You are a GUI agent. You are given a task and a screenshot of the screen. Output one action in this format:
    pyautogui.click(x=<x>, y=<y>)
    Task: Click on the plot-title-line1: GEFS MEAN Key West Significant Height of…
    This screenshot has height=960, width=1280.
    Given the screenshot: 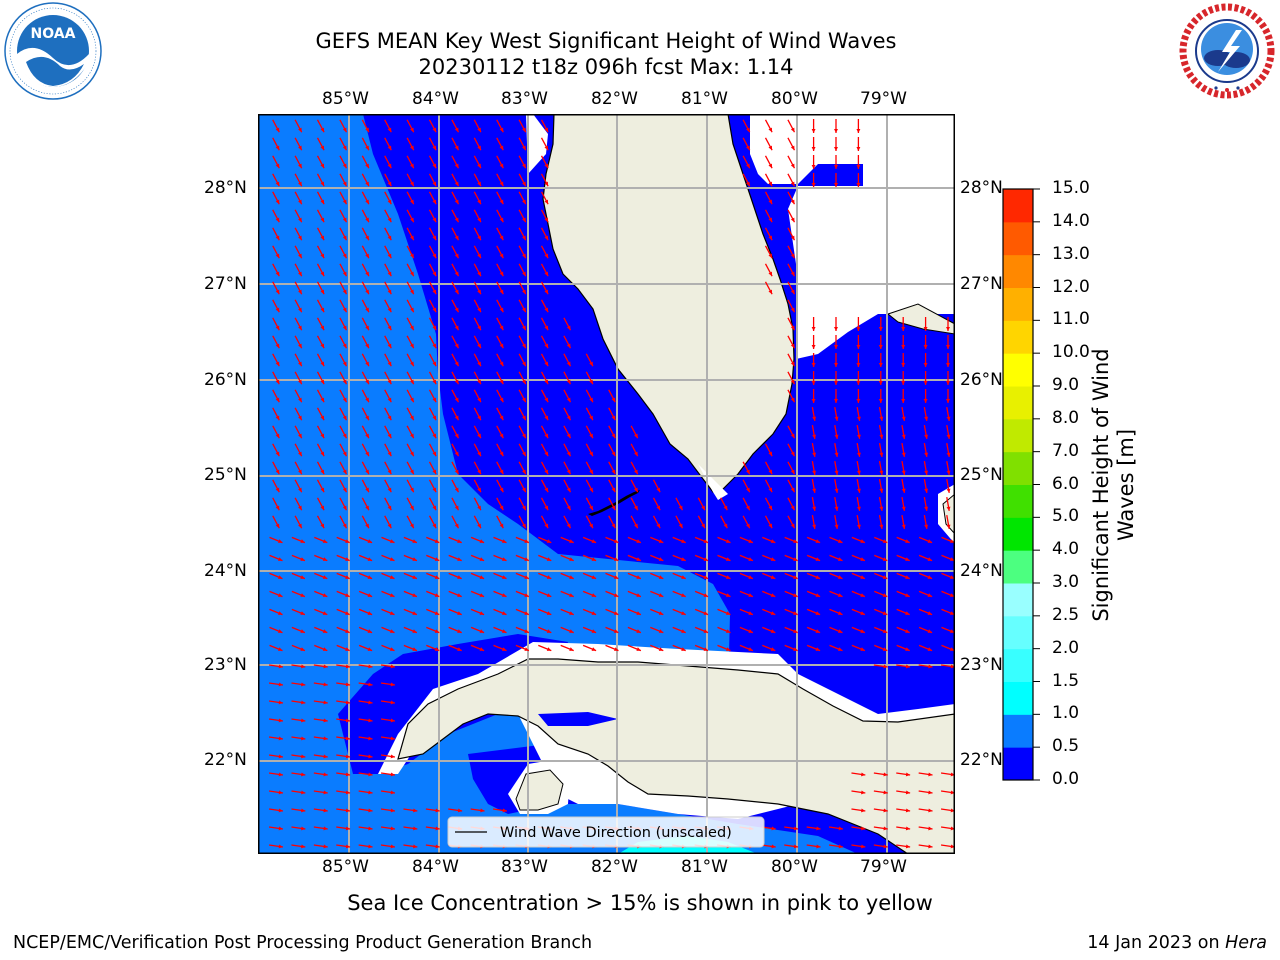 What is the action you would take?
    pyautogui.click(x=606, y=41)
    